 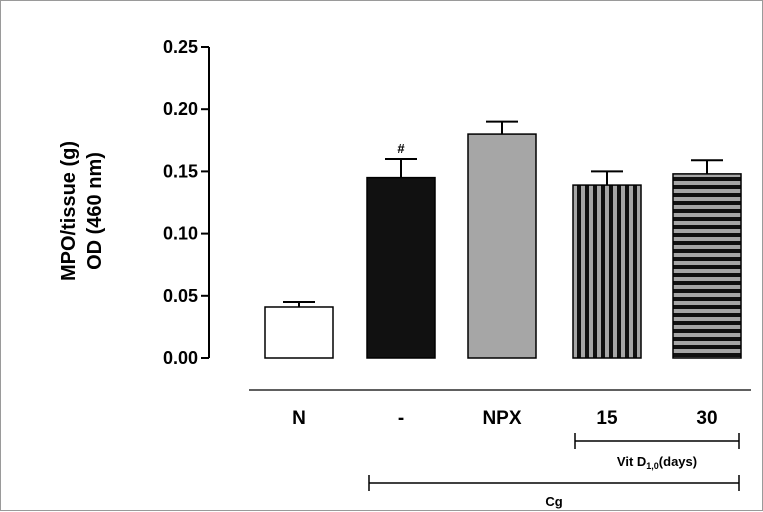 I want to click on y-axis-label-line1: MPO/tissue (g), so click(x=69, y=211).